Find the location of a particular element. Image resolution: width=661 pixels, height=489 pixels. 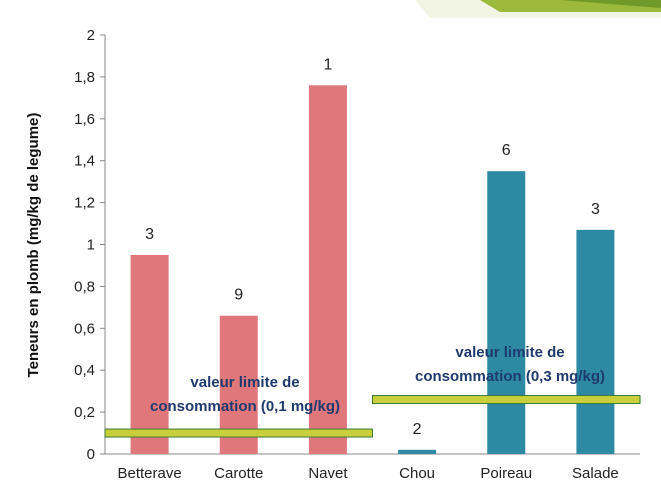

y-tick-label: 0,8 is located at coordinates (84, 286).